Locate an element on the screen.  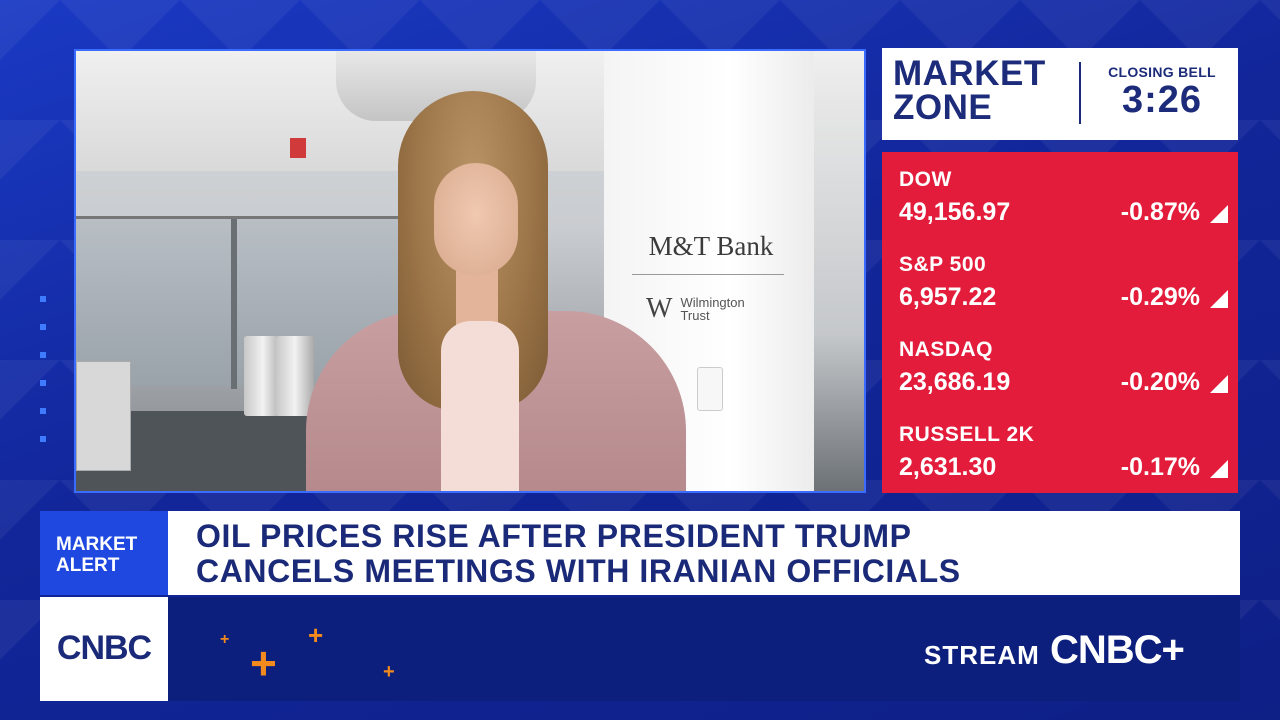
stream-label: STREAM is located at coordinates (982, 655).